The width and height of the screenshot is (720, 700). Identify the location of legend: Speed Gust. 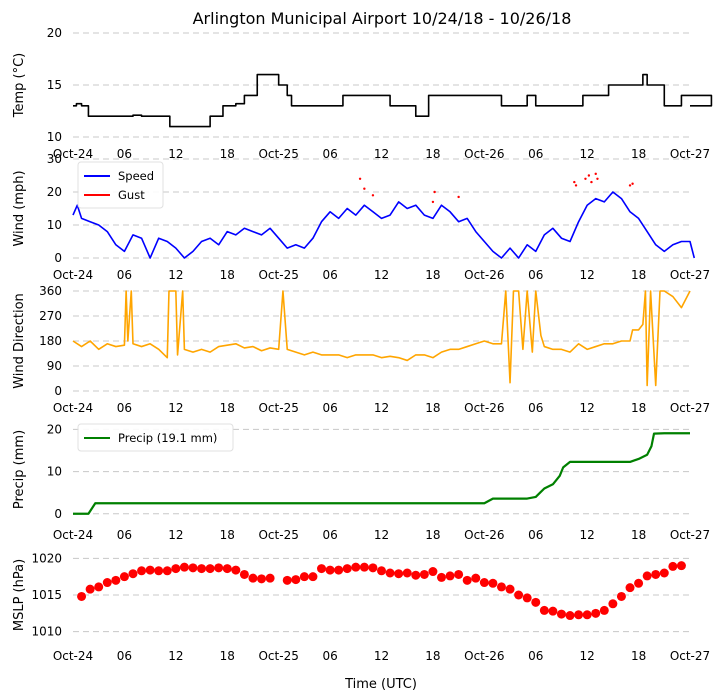
(120, 185).